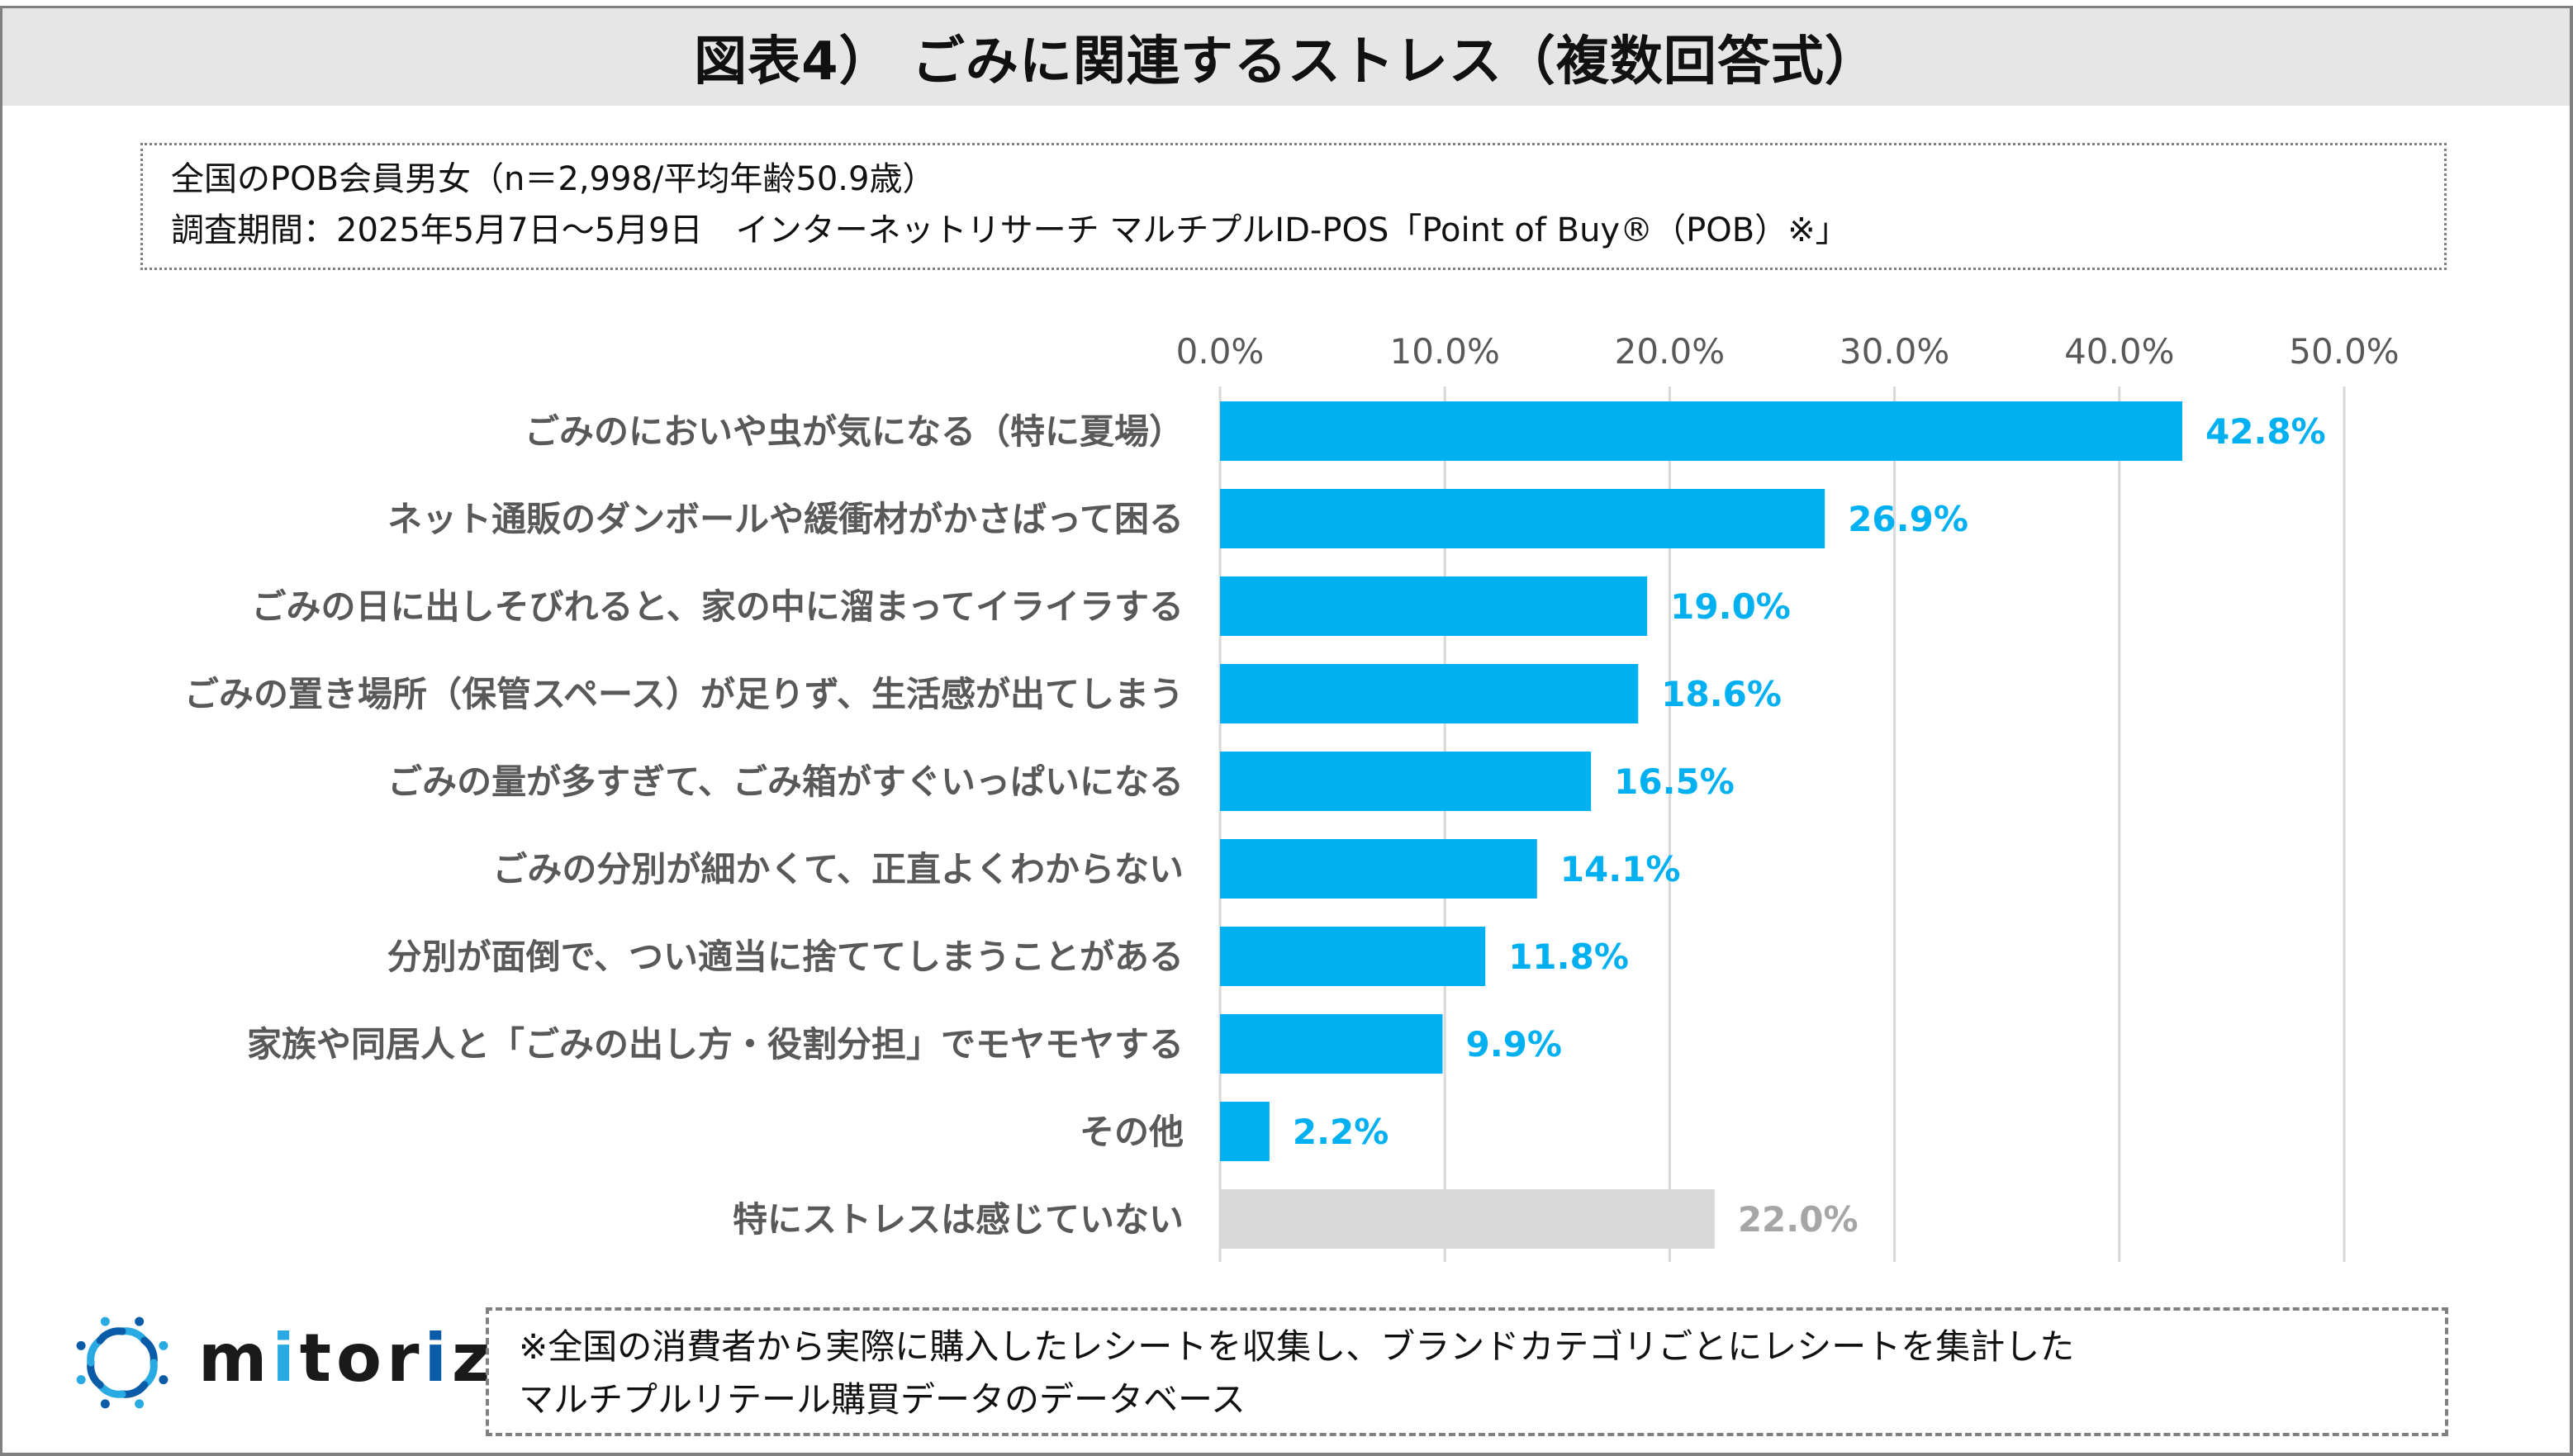  I want to click on category-label: 家族や同居人と「ごみの出し方・役割分担」でモヤモヤする, so click(715, 1044).